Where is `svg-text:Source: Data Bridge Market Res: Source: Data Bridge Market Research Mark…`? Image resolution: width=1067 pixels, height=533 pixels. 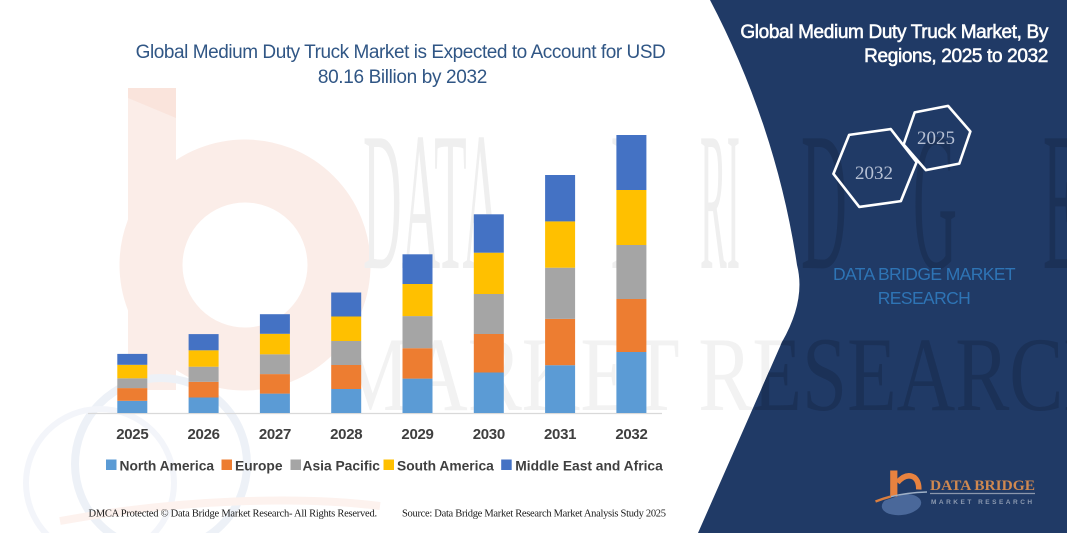
svg-text:Source: Data Bridge Market Res: Source: Data Bridge Market Research Mark… is located at coordinates (534, 514).